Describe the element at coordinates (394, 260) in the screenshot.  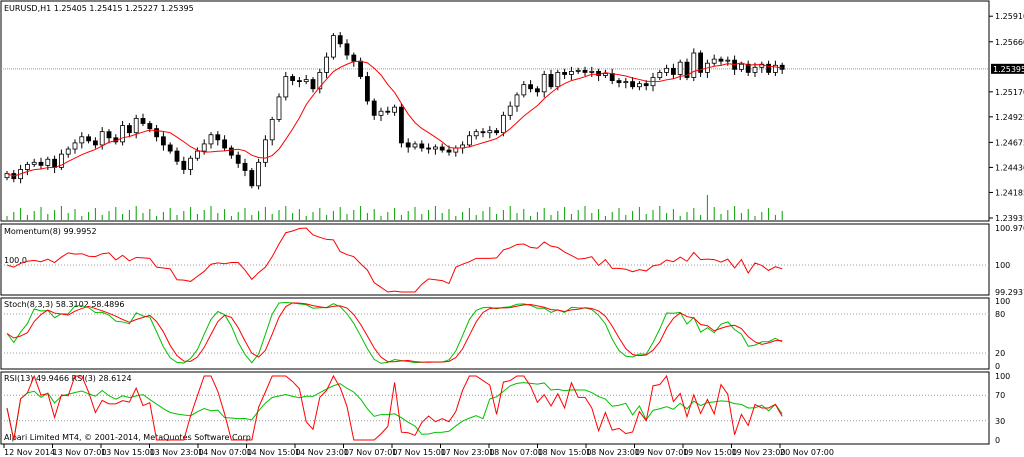
I see `momentum-line` at that location.